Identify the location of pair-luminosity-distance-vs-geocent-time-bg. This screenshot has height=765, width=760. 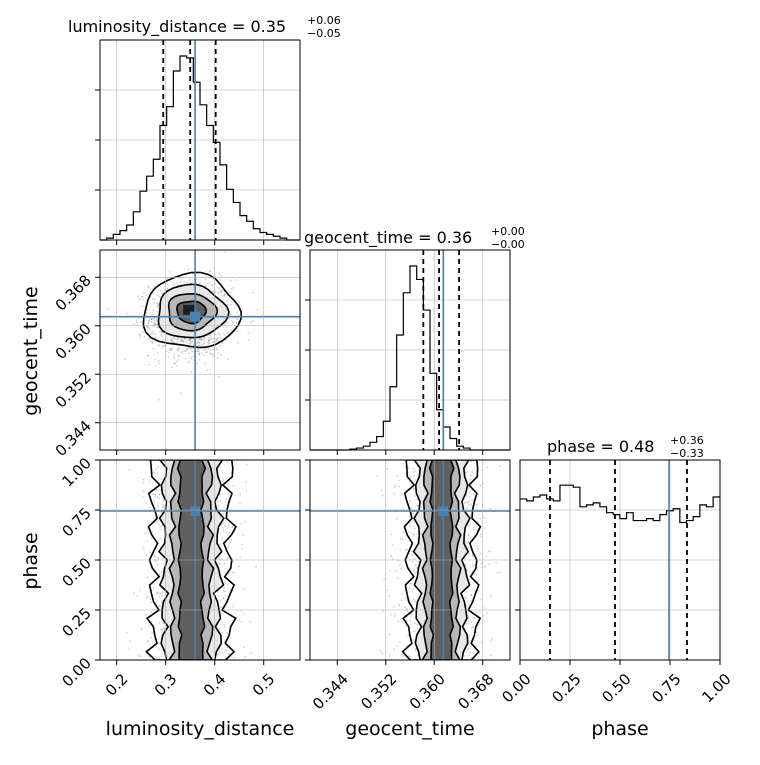
(200, 350).